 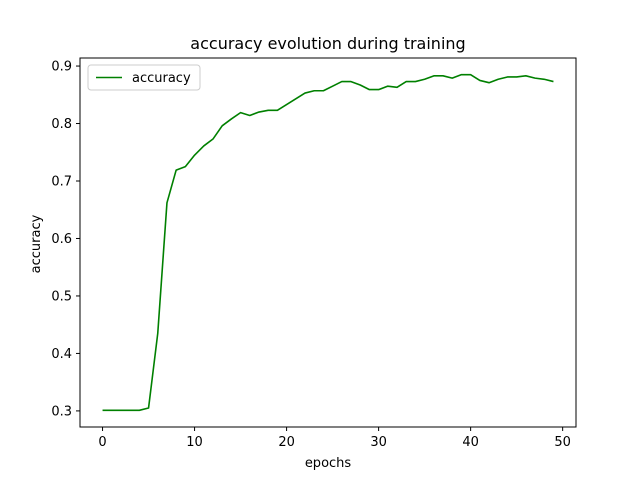 I want to click on y-tick-label: 0.3, so click(x=61, y=411).